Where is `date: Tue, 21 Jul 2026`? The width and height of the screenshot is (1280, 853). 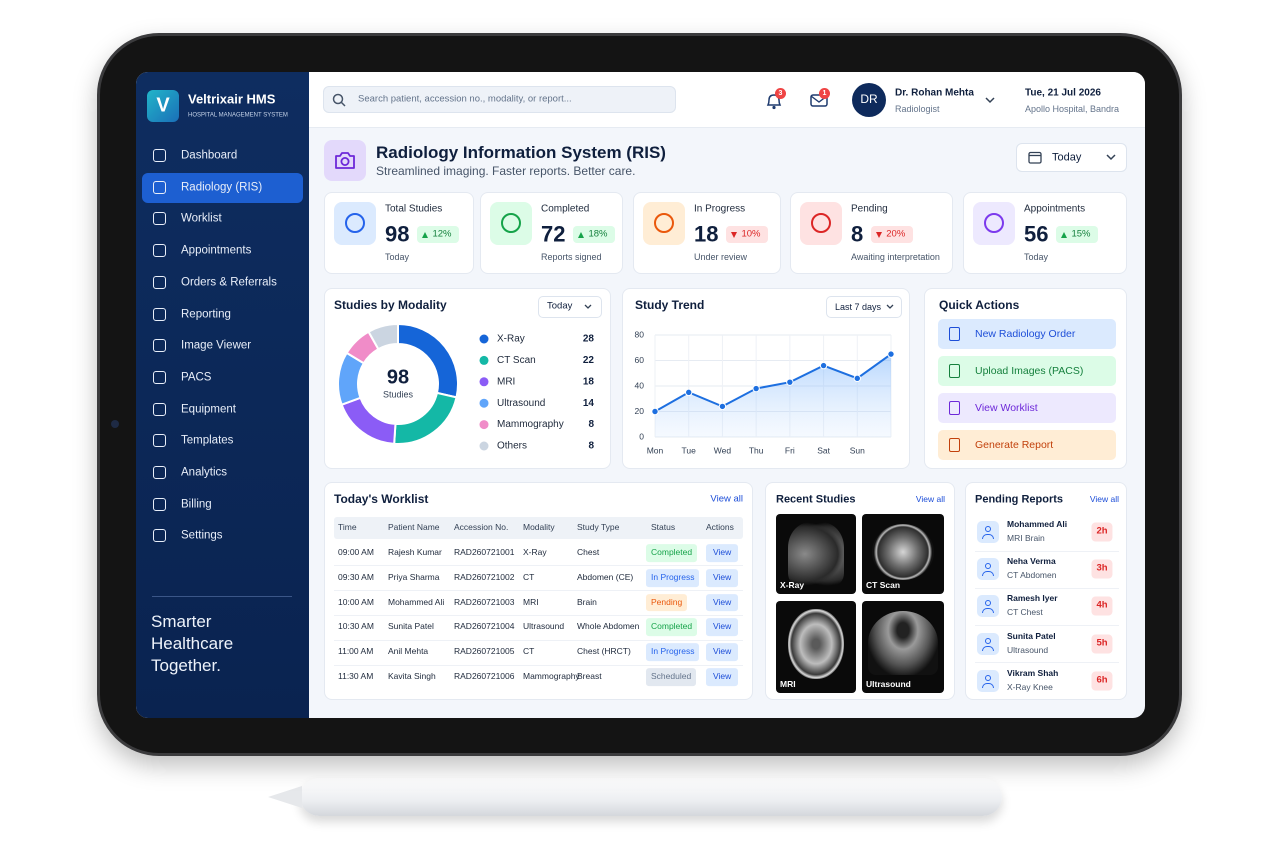
date: Tue, 21 Jul 2026 is located at coordinates (1063, 93).